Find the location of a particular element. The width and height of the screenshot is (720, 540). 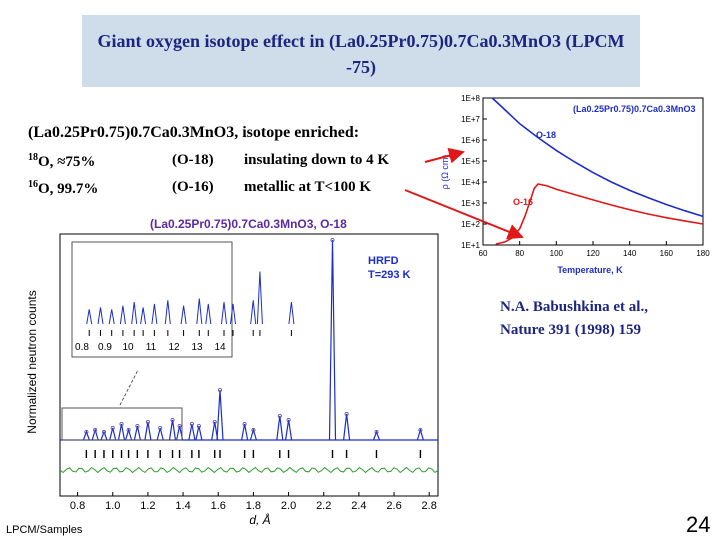

bragg-ticks is located at coordinates (253, 454).